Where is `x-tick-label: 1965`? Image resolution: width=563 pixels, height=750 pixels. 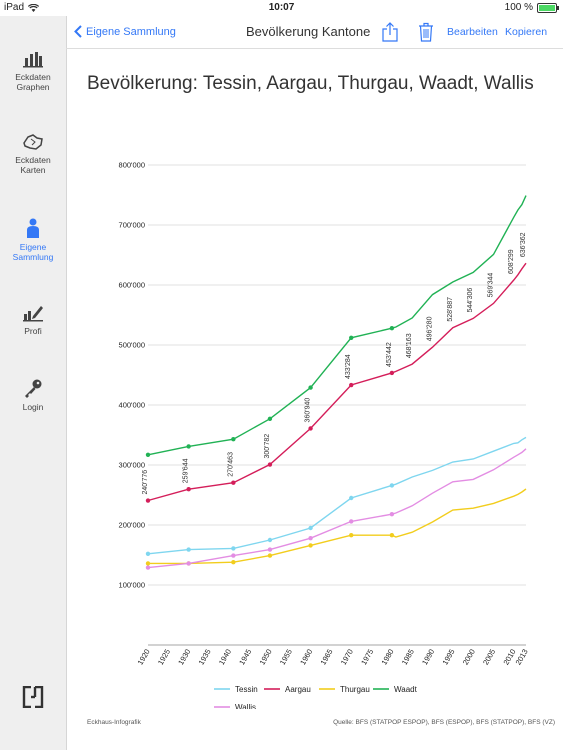 x-tick-label: 1965 is located at coordinates (326, 657).